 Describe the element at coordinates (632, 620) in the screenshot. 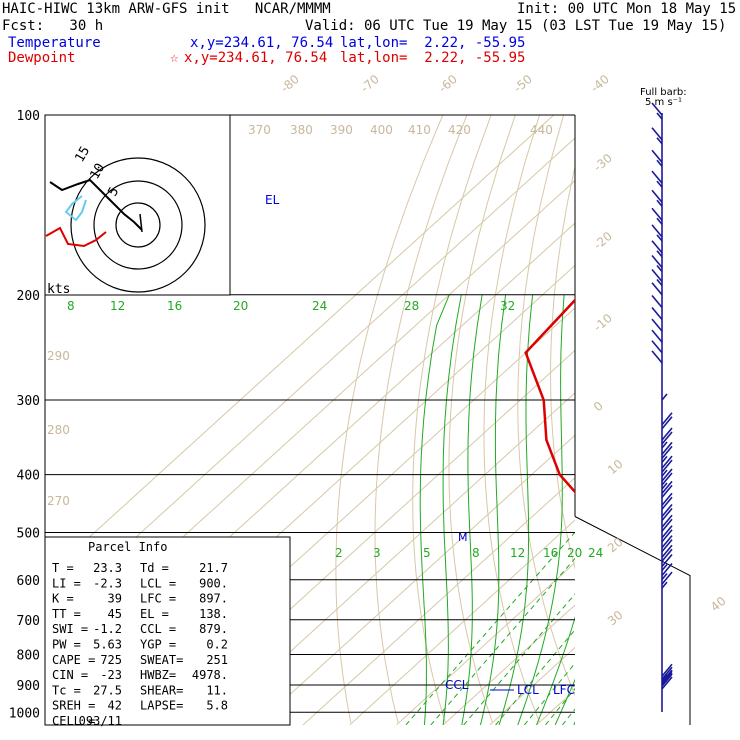

I see `plot-right-edge` at that location.